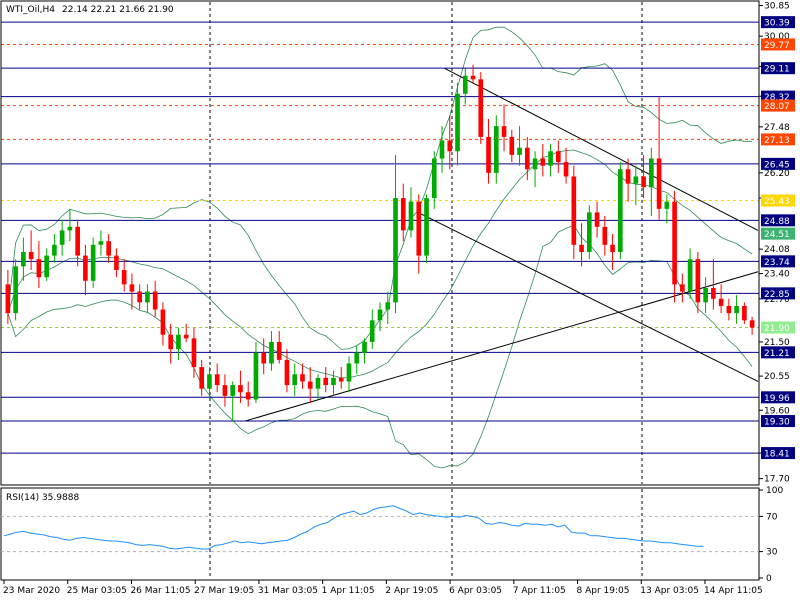  I want to click on time-tick-label-10: 13 Apr 03:05, so click(669, 591).